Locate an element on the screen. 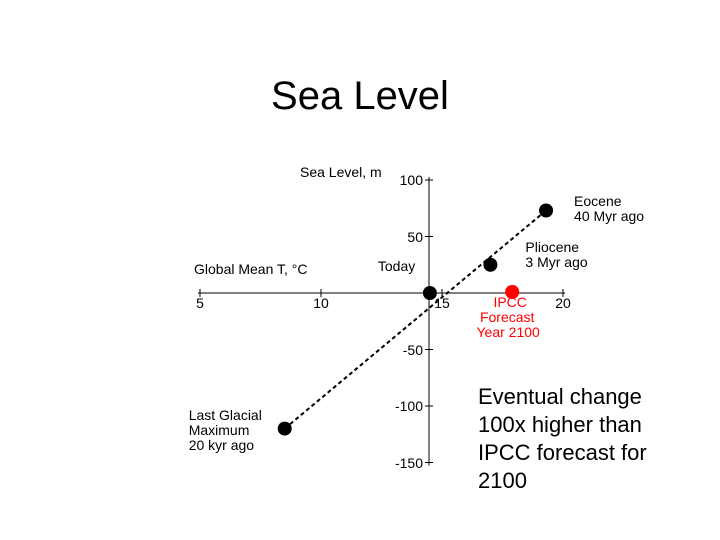  slide-title: Sea Level is located at coordinates (360, 96).